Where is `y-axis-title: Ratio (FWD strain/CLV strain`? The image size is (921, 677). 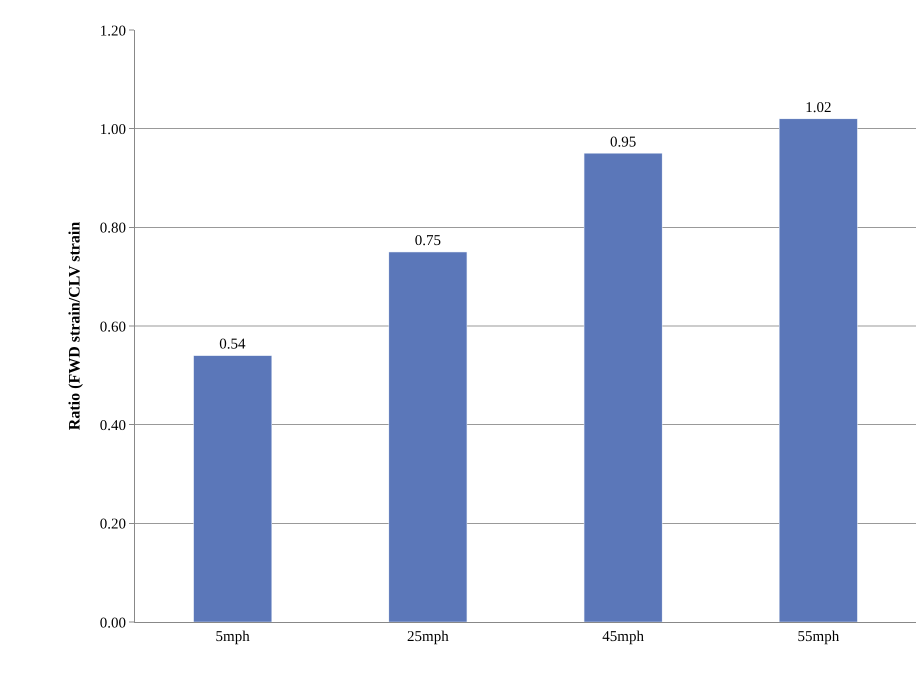 y-axis-title: Ratio (FWD strain/CLV strain is located at coordinates (75, 326).